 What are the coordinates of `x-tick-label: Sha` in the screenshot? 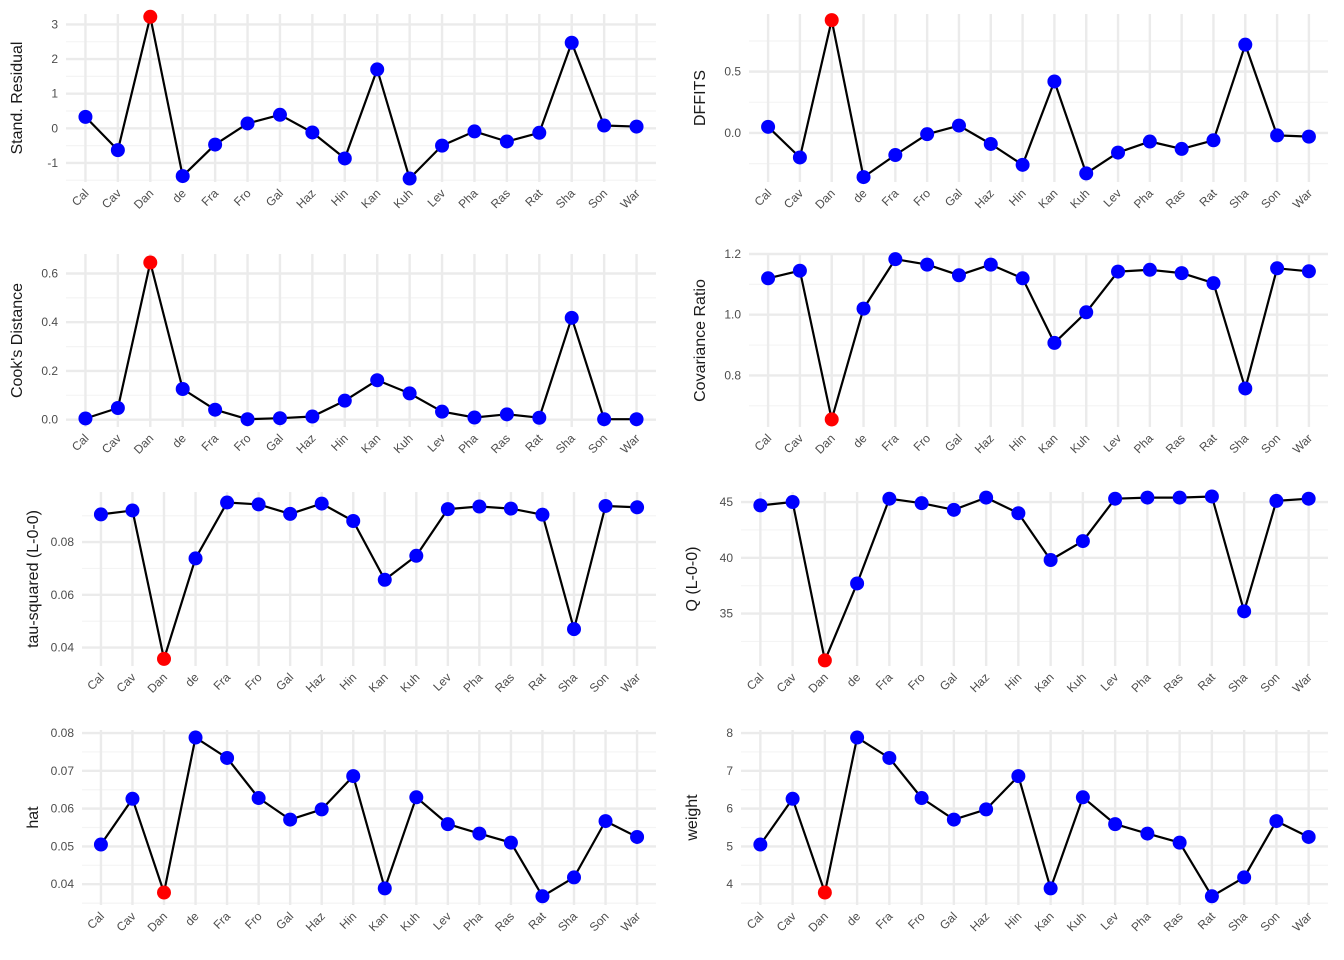 It's located at (1237, 682).